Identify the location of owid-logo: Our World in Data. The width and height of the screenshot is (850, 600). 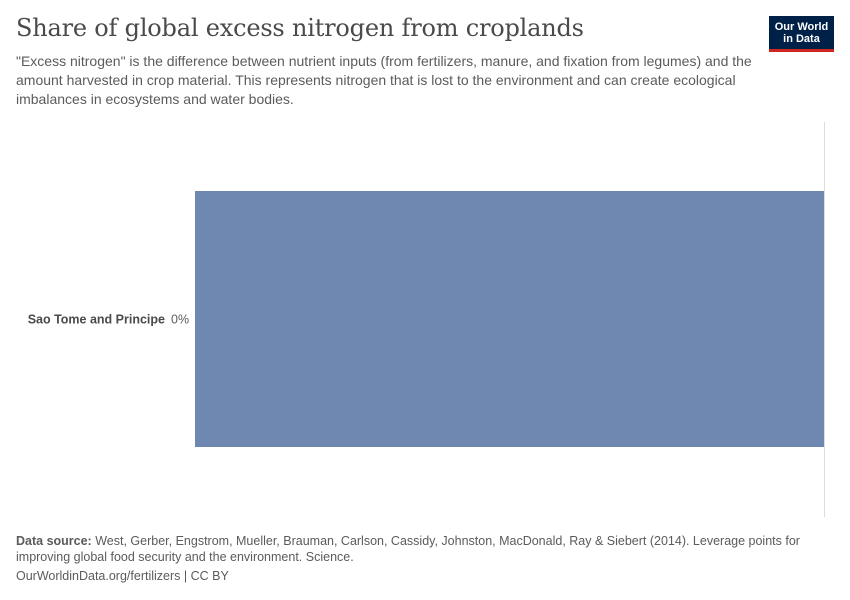
(801, 34).